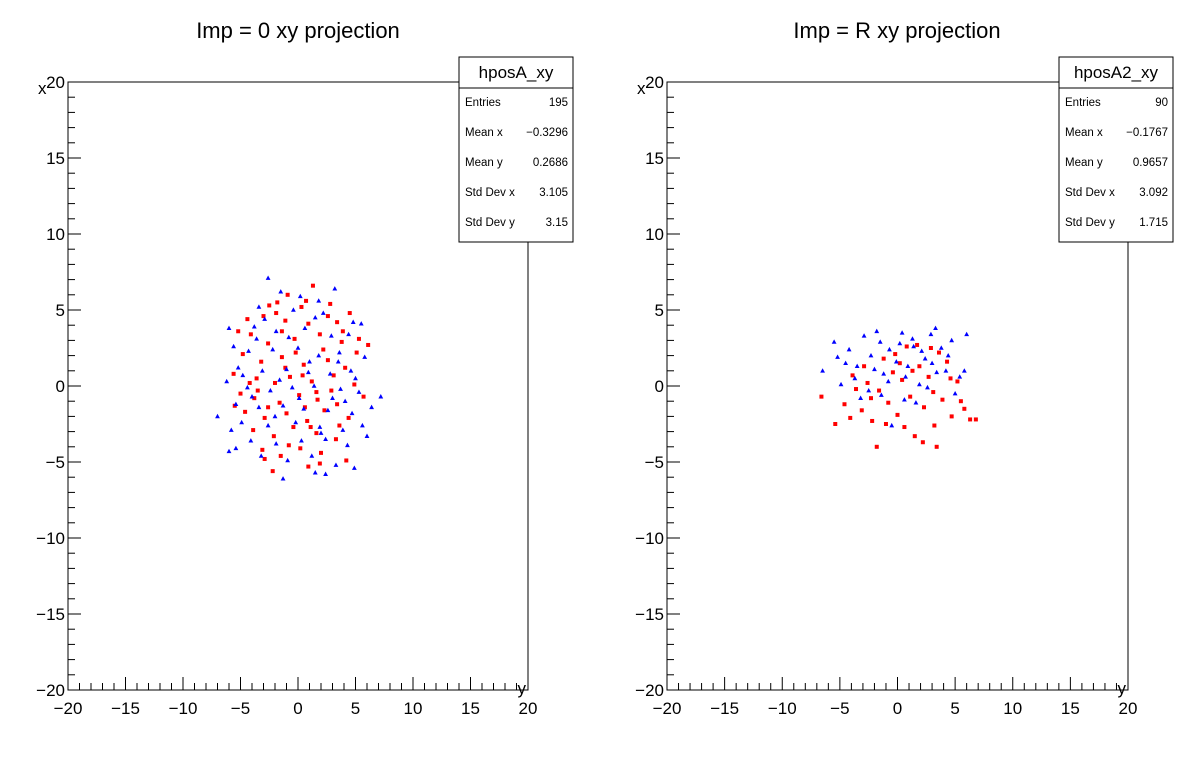  Describe the element at coordinates (298, 30) in the screenshot. I see `chart-title: Imp = 0 xy projection` at that location.